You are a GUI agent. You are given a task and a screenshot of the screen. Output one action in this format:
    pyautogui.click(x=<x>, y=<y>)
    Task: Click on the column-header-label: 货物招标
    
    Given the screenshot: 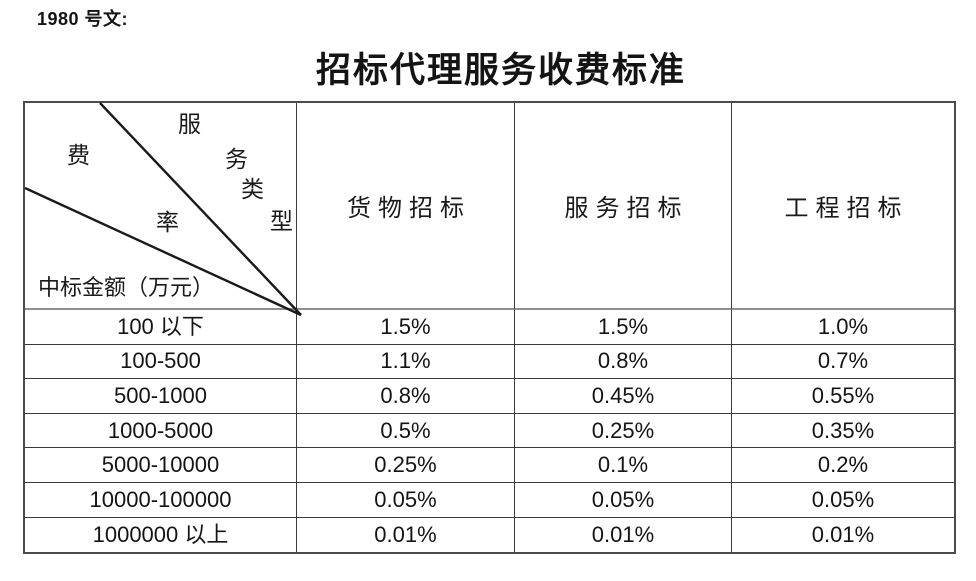 What is the action you would take?
    pyautogui.click(x=409, y=209)
    